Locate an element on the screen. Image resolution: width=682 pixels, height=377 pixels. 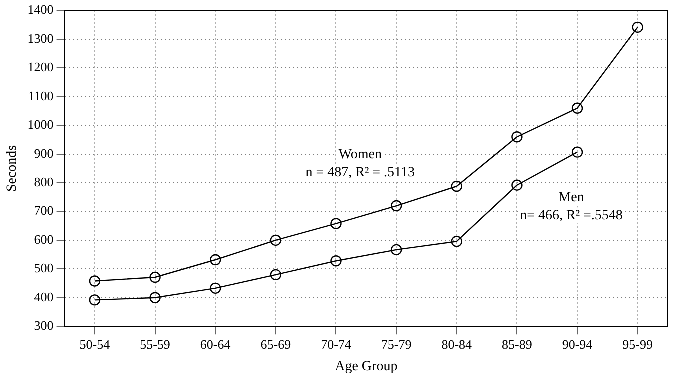
annotation: n = 487, R² = .5113 is located at coordinates (361, 172).